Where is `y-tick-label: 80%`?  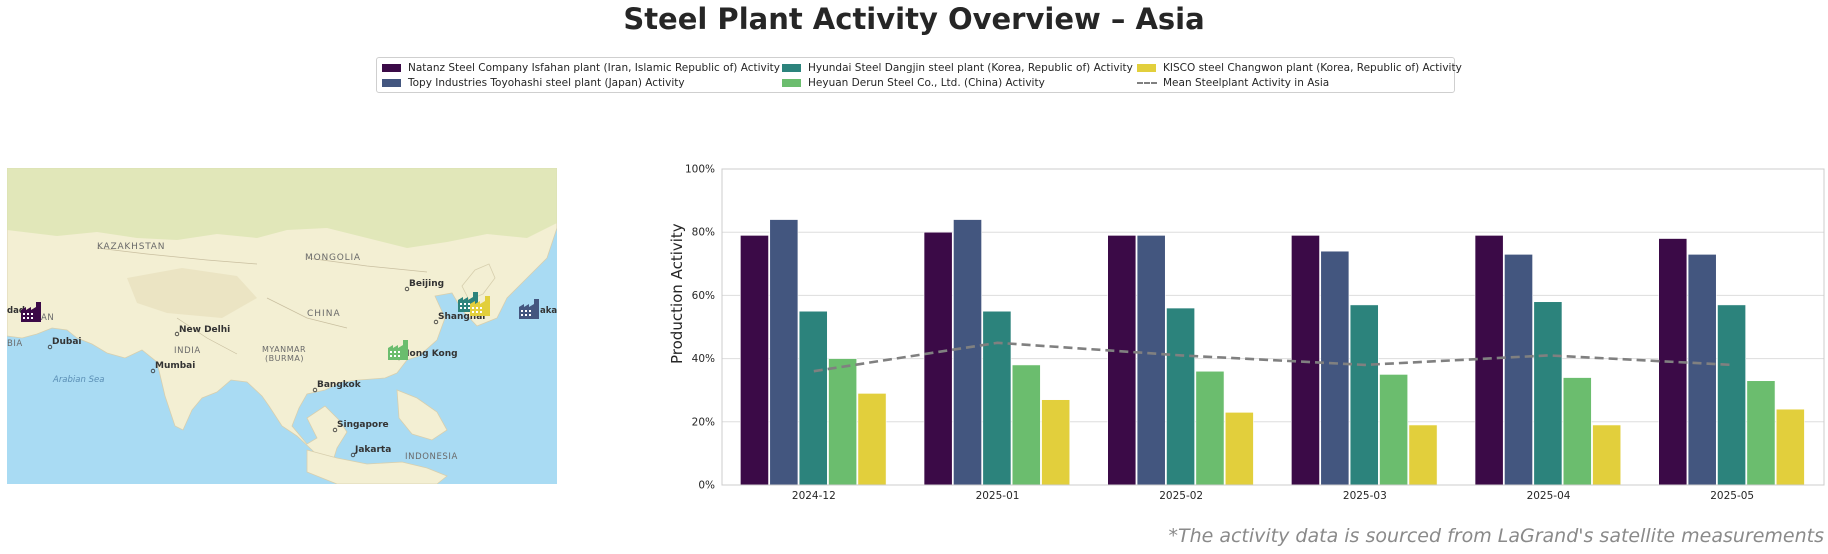 y-tick-label: 80% is located at coordinates (703, 233).